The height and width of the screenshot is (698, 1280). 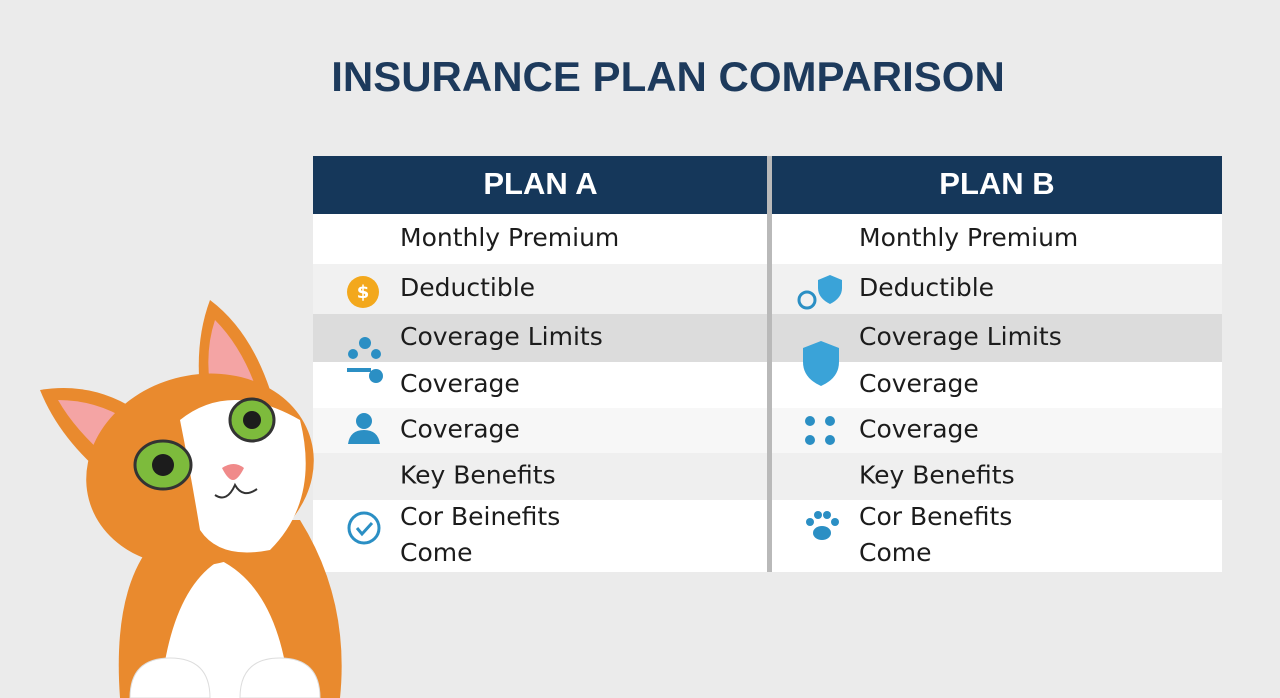 What do you see at coordinates (830, 289) in the screenshot?
I see `small-shield-icon` at bounding box center [830, 289].